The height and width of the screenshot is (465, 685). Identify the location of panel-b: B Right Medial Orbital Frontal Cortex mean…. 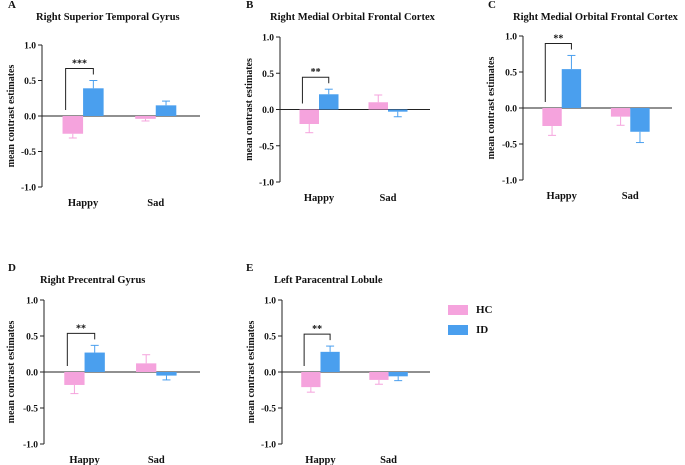
(340, 102).